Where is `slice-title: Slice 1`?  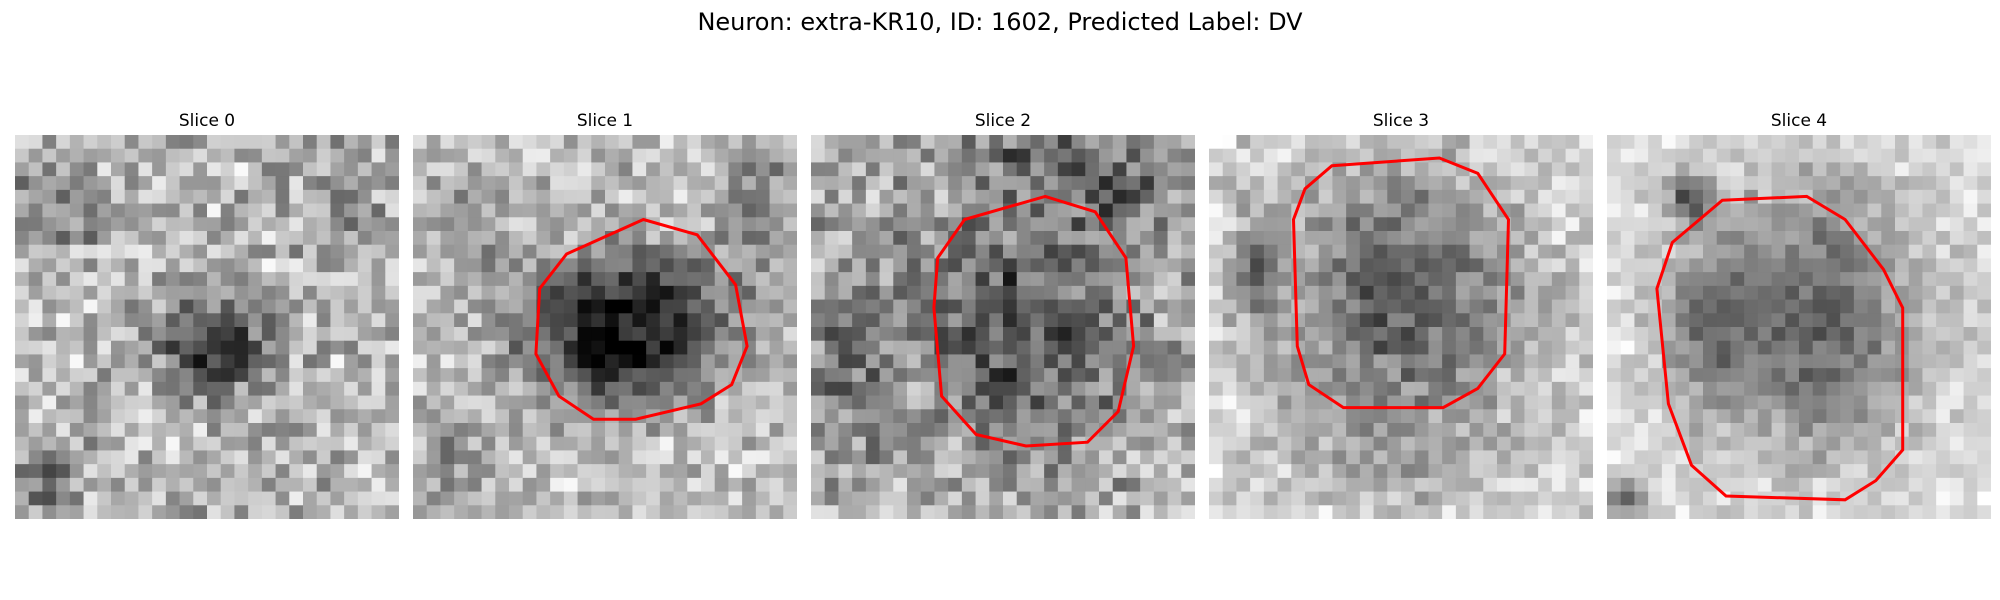
slice-title: Slice 1 is located at coordinates (605, 121).